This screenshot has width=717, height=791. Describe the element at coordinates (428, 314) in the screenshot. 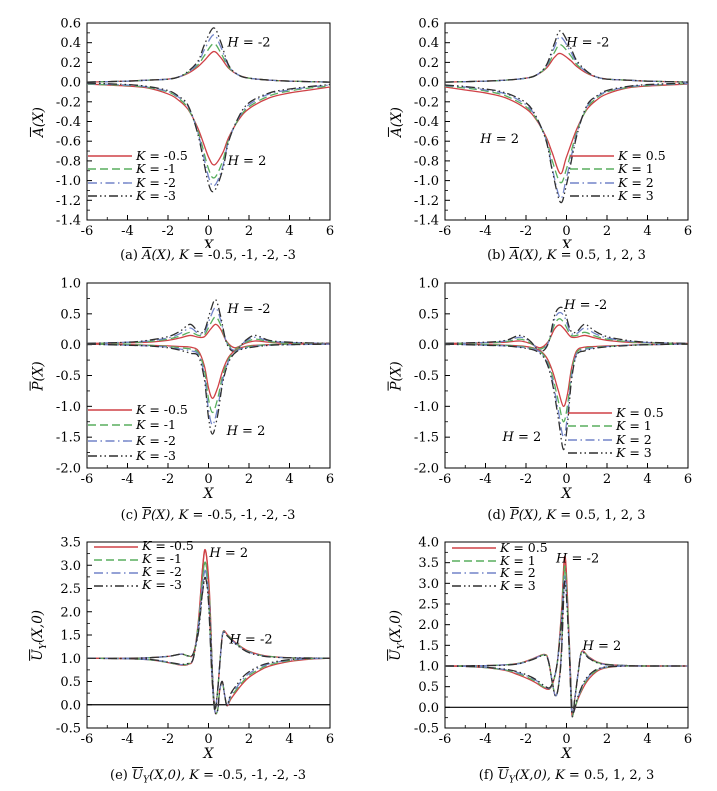

I see `y-tick-label: 0.5` at that location.